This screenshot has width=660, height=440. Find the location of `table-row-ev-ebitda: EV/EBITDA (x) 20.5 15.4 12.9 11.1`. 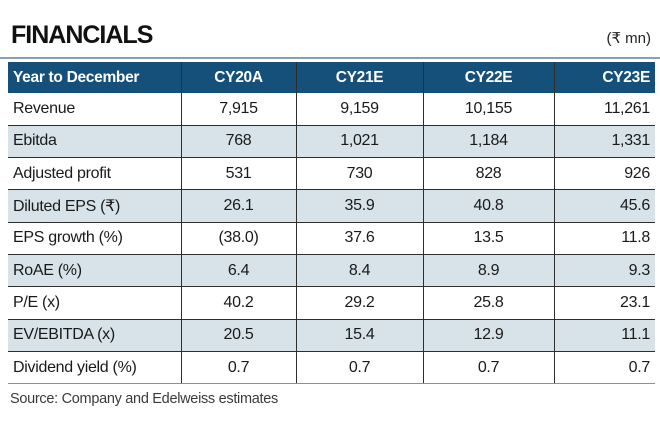

table-row-ev-ebitda: EV/EBITDA (x) 20.5 15.4 12.9 11.1 is located at coordinates (331, 335).